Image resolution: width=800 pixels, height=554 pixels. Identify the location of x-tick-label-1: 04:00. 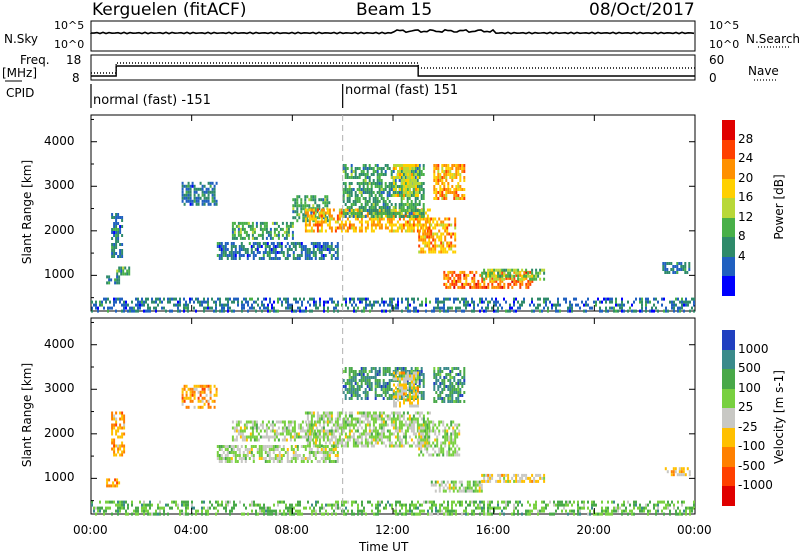
(191, 530).